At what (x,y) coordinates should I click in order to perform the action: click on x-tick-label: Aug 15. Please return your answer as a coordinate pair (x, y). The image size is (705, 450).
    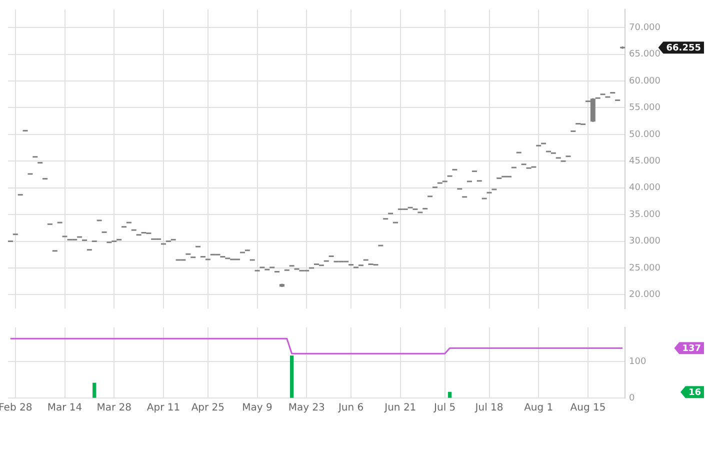
    Looking at the image, I should click on (588, 408).